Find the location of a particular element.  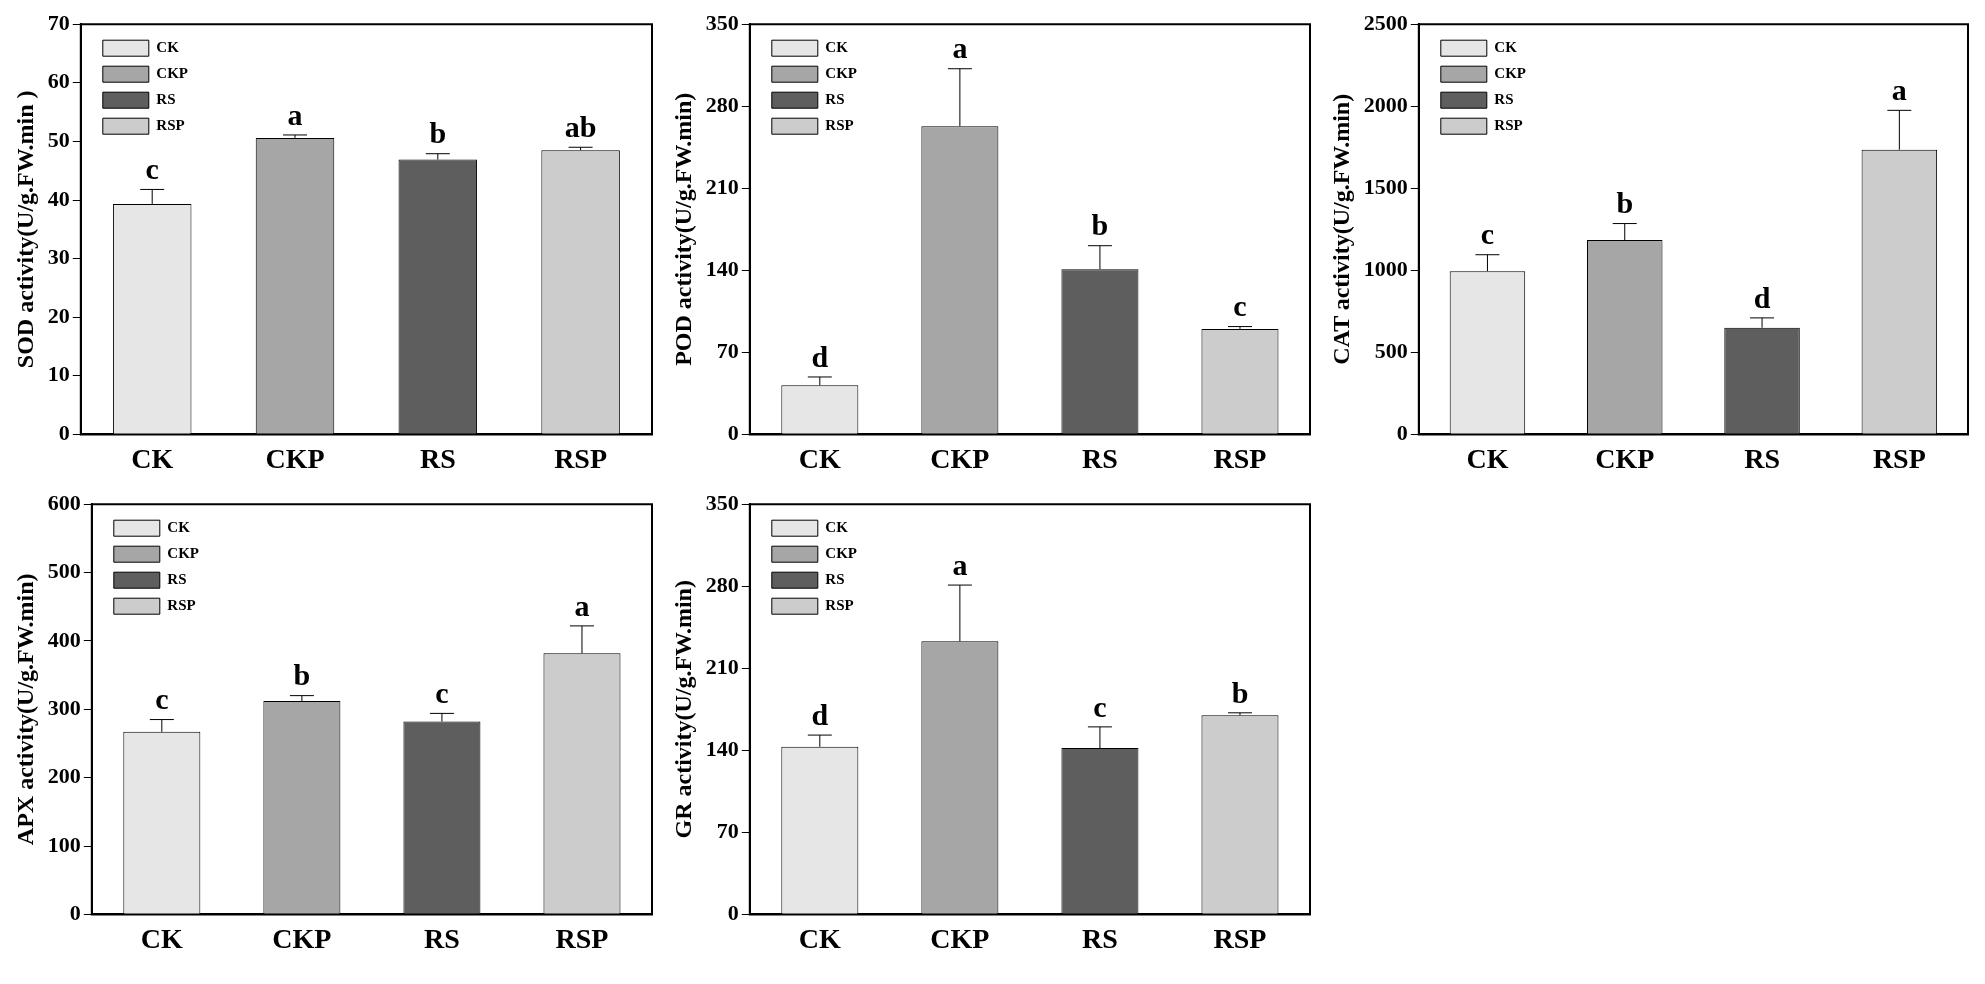

y-axis-title: APX activity(U/g.FW.min) is located at coordinates (24, 709).